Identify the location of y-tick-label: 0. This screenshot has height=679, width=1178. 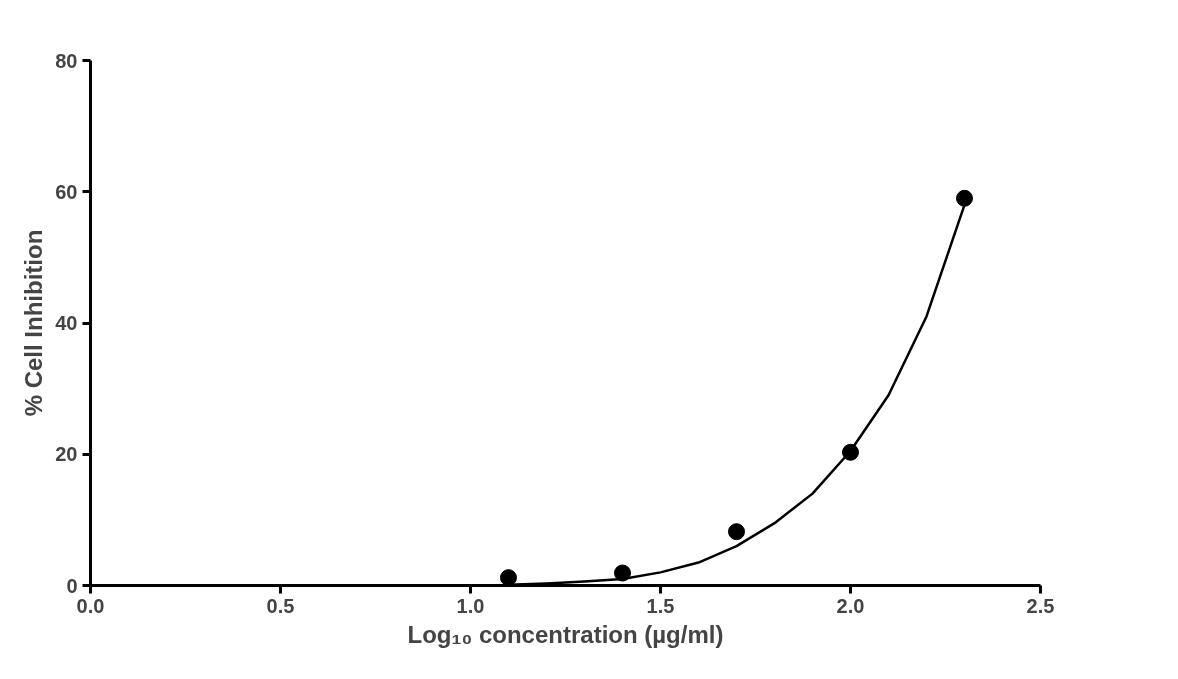
(72, 585).